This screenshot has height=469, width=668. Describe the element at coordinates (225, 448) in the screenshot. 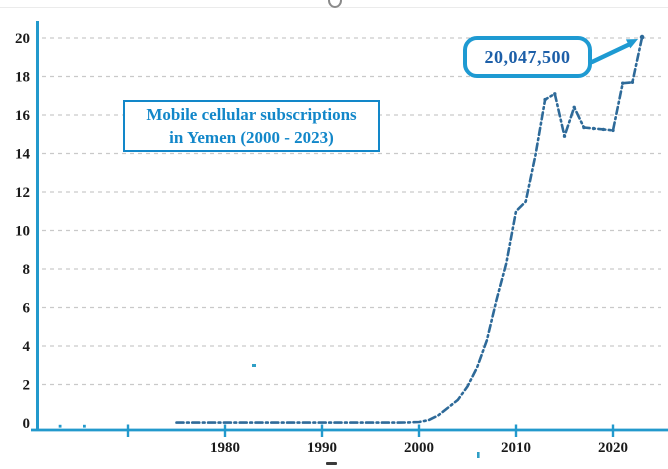

I see `x-axis-label: 1980` at that location.